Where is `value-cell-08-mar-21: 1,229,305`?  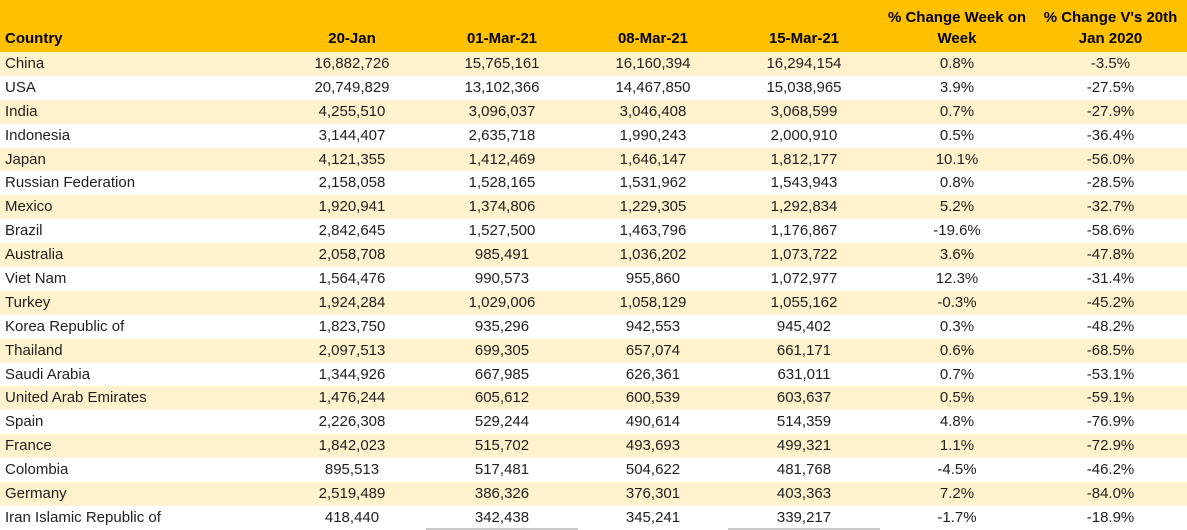
value-cell-08-mar-21: 1,229,305 is located at coordinates (653, 207).